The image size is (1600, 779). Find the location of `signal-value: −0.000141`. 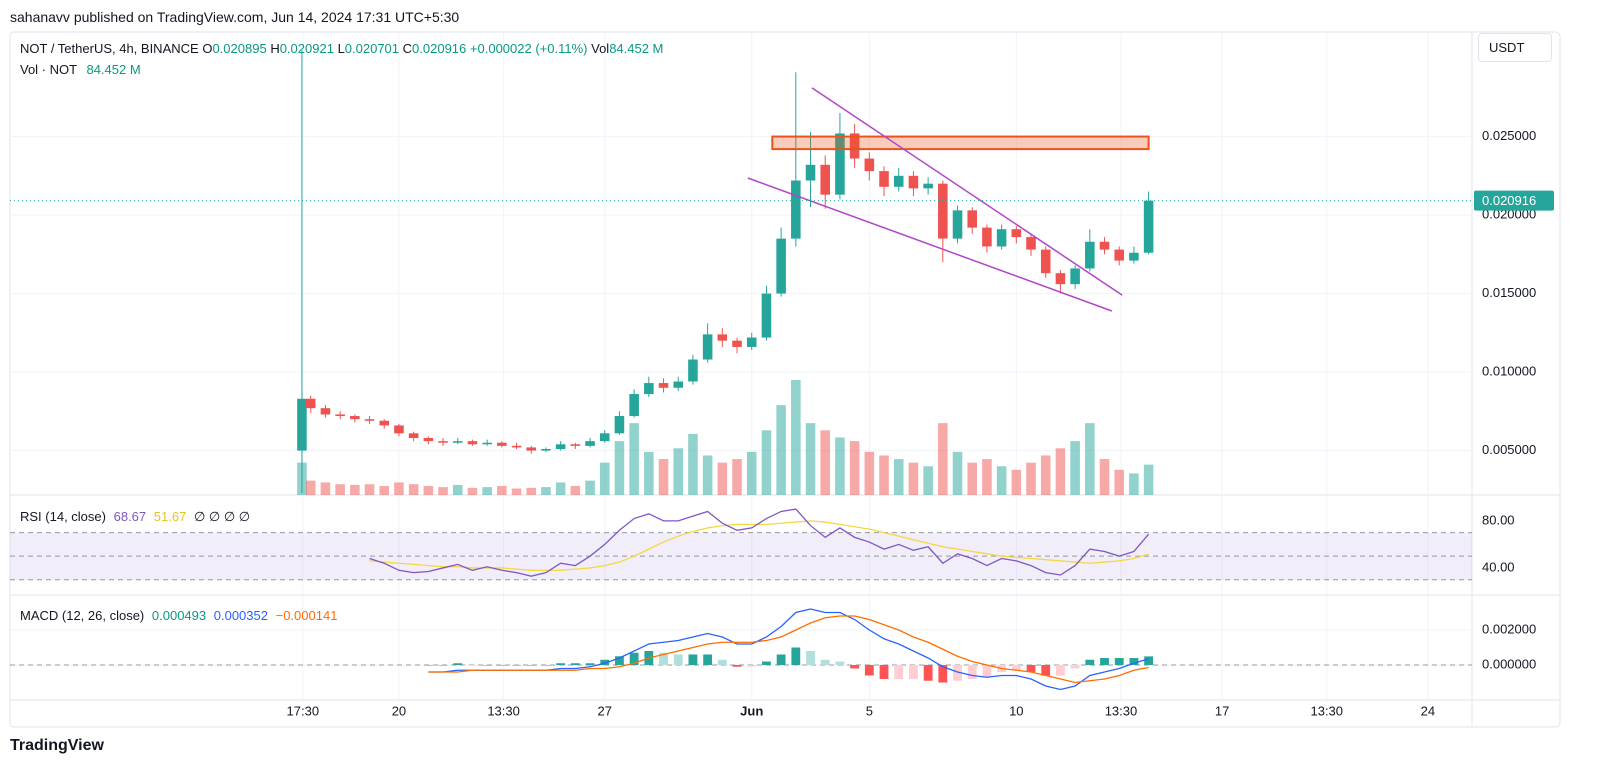

signal-value: −0.000141 is located at coordinates (306, 615).